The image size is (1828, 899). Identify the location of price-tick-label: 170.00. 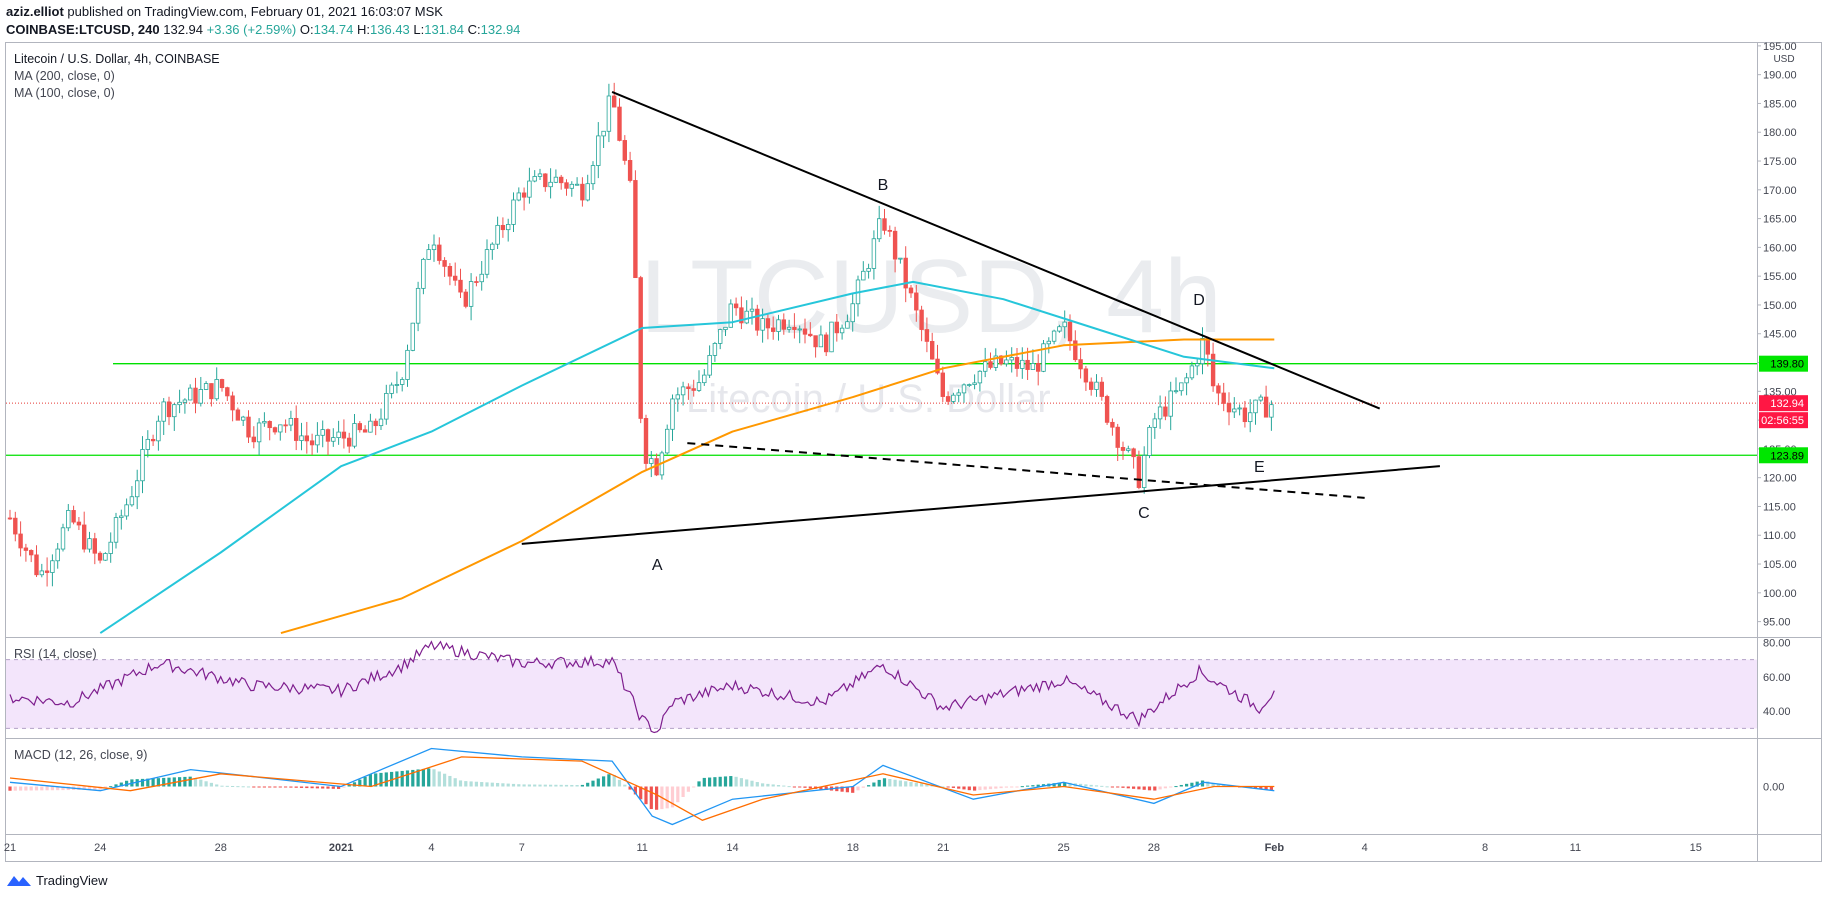
(1780, 191).